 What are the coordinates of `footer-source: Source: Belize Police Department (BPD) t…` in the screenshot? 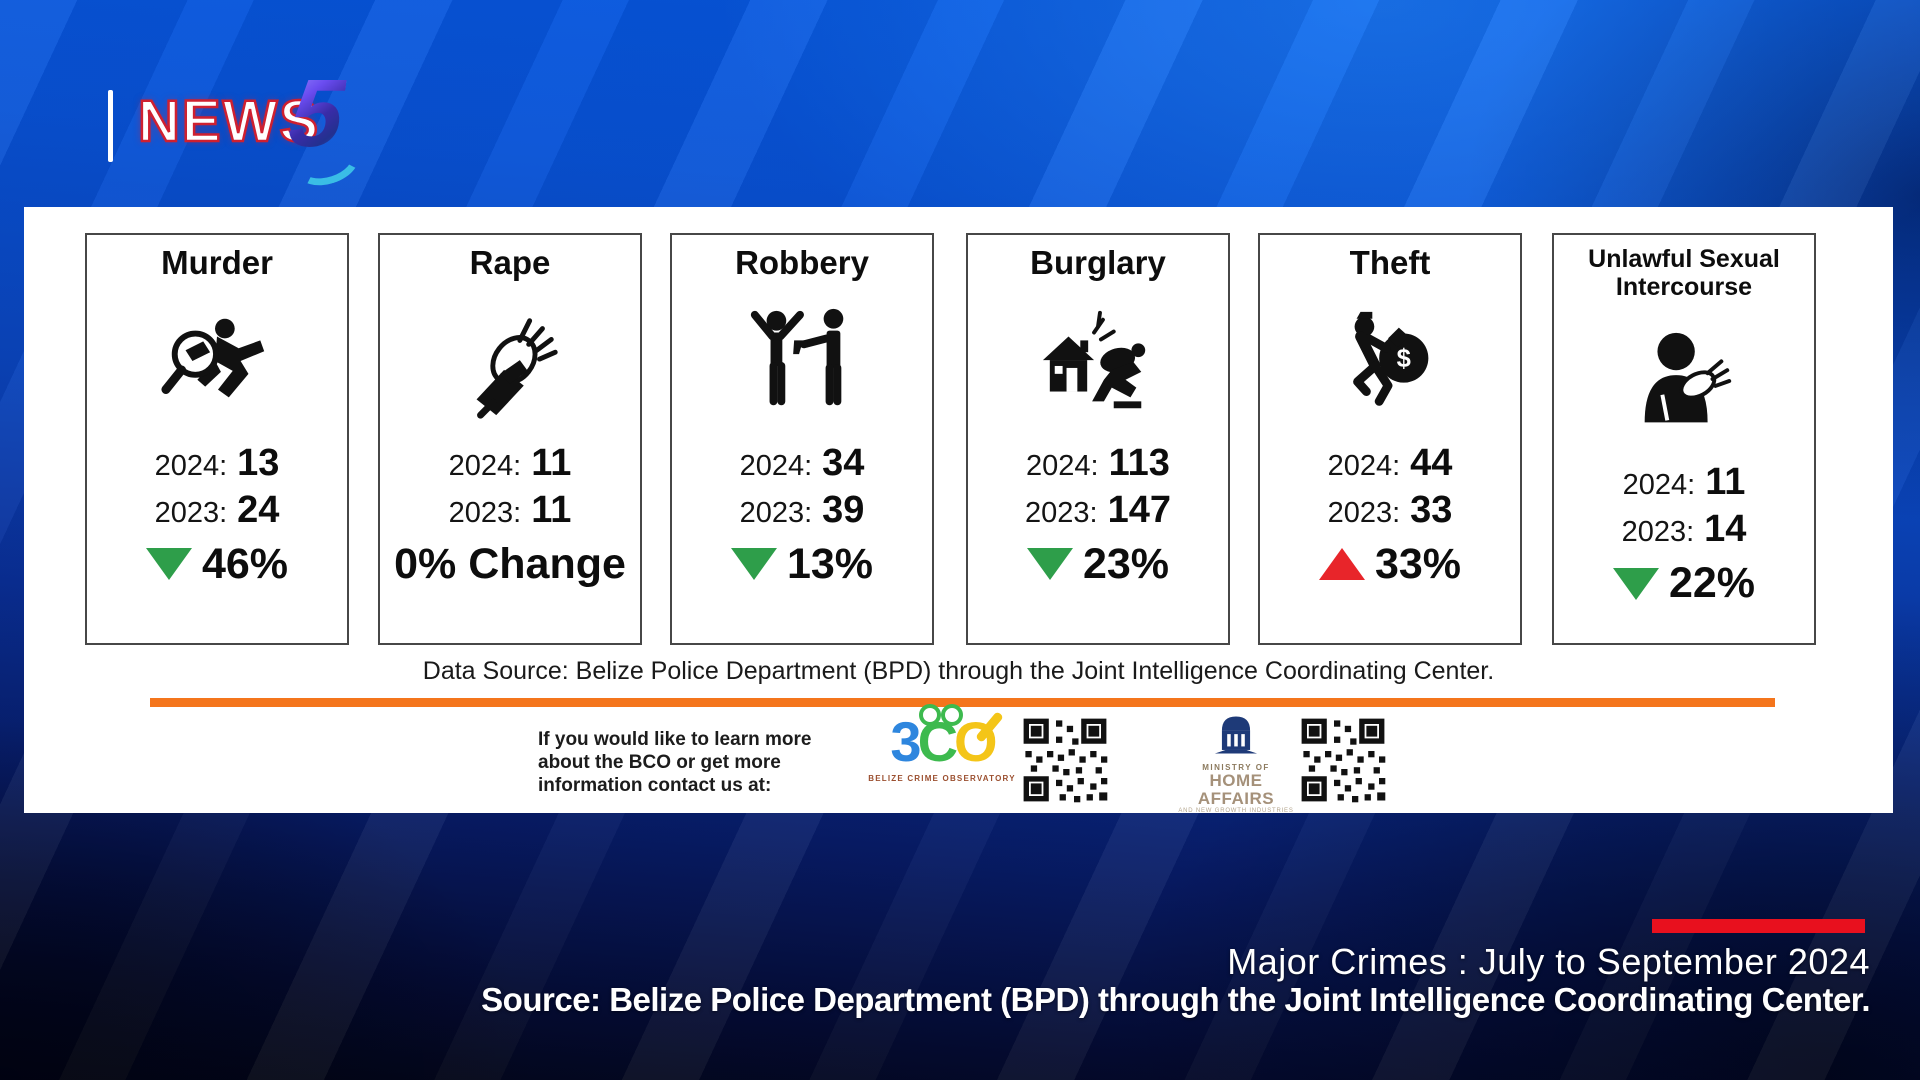 It's located at (1175, 999).